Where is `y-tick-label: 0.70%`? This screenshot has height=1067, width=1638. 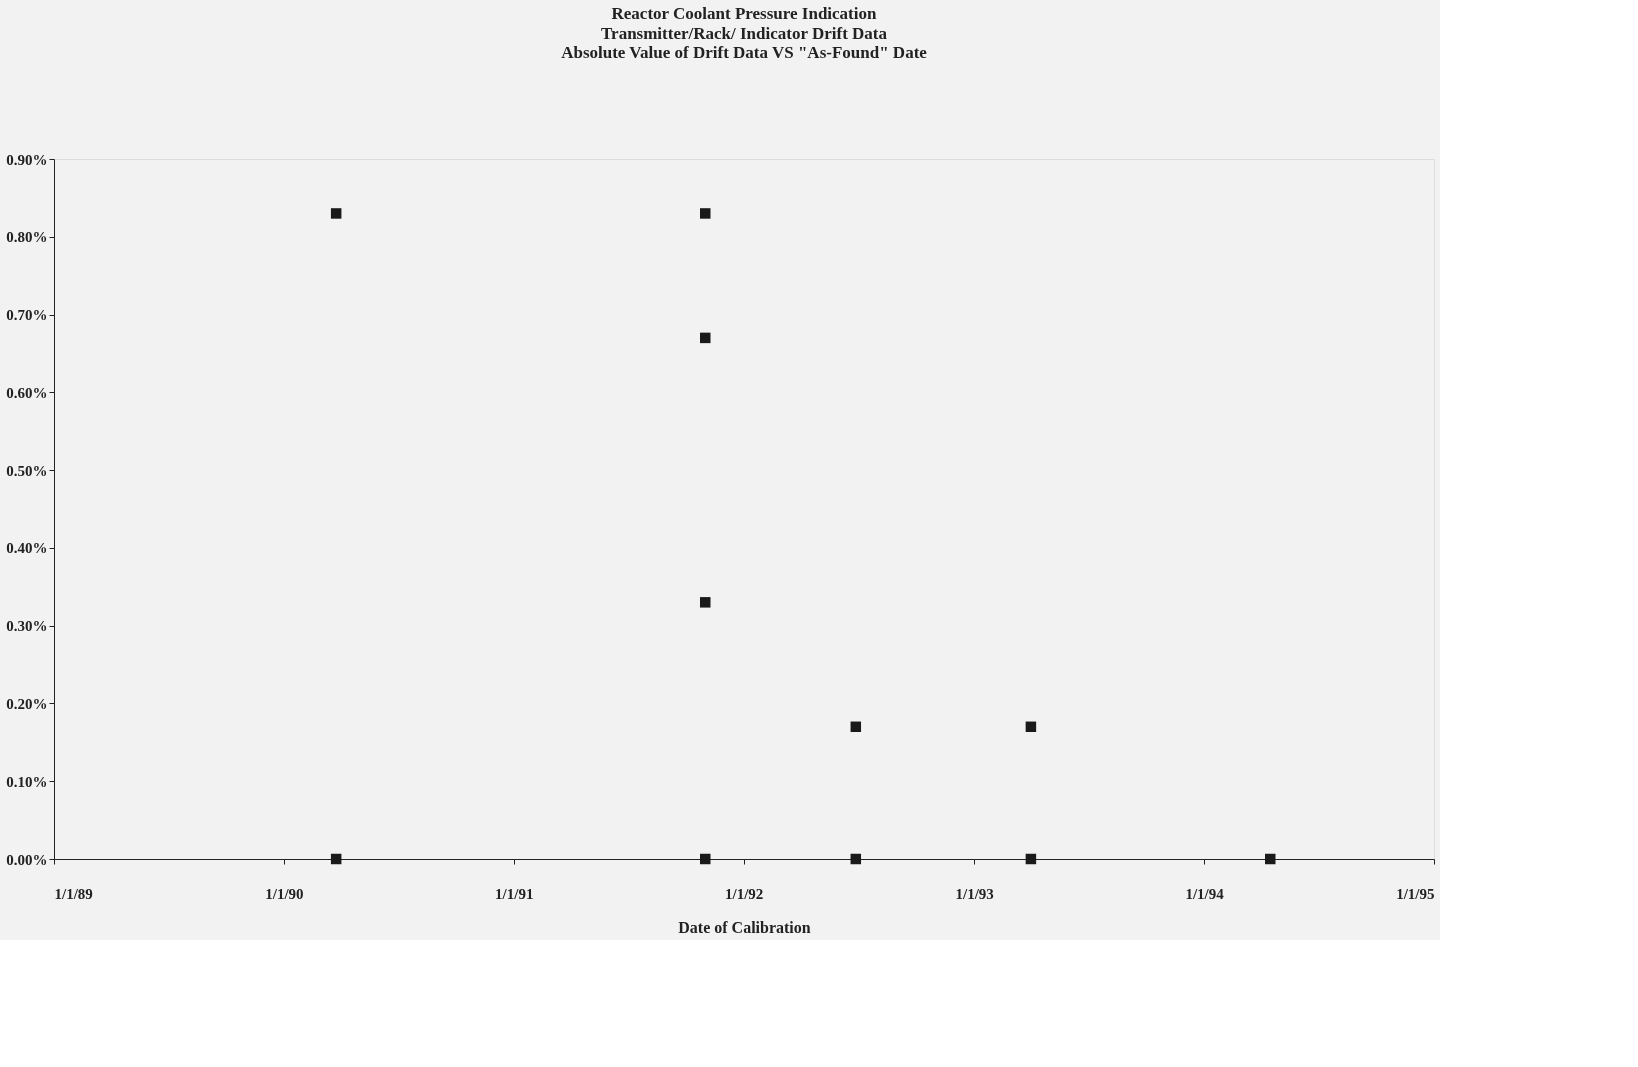
y-tick-label: 0.70% is located at coordinates (27, 315).